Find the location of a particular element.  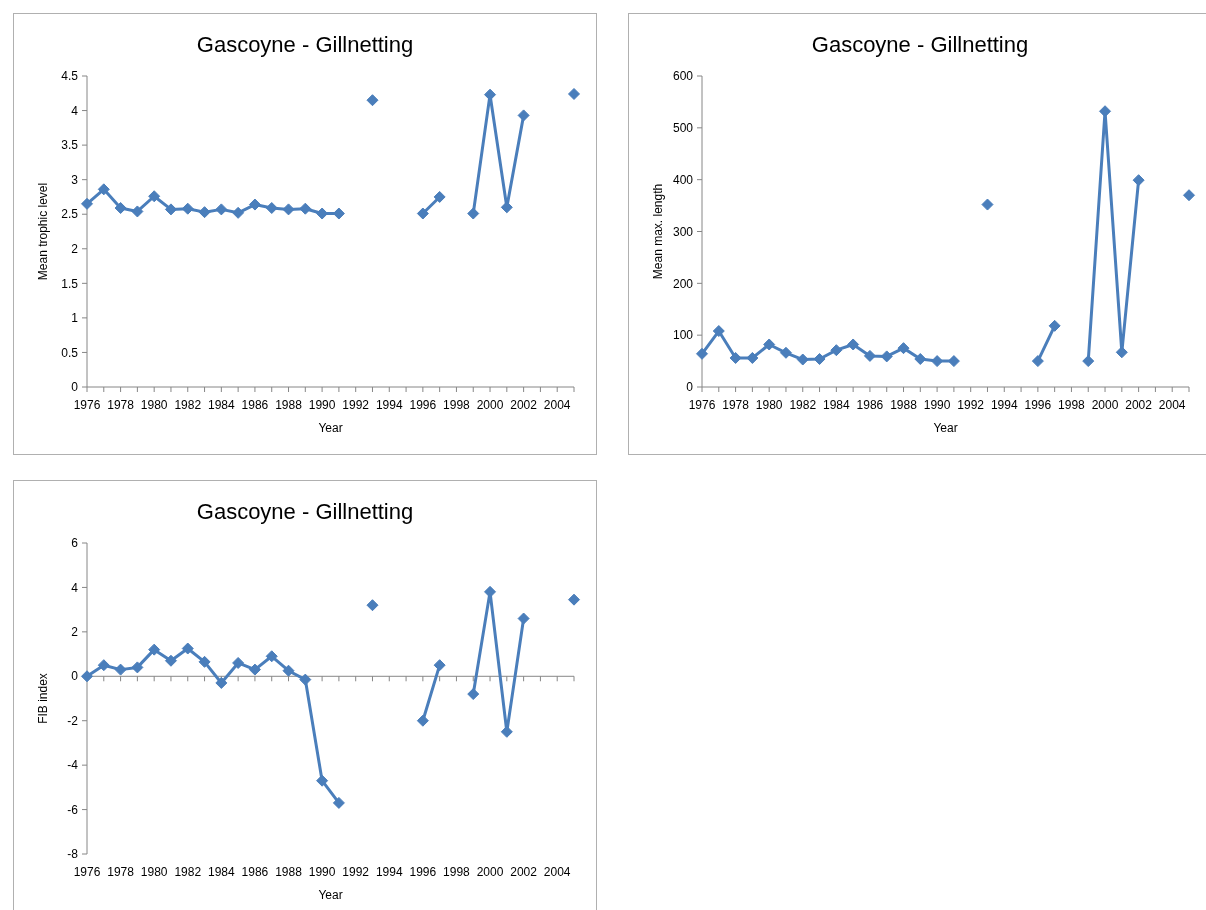

y-tick-label: 6 is located at coordinates (75, 543).